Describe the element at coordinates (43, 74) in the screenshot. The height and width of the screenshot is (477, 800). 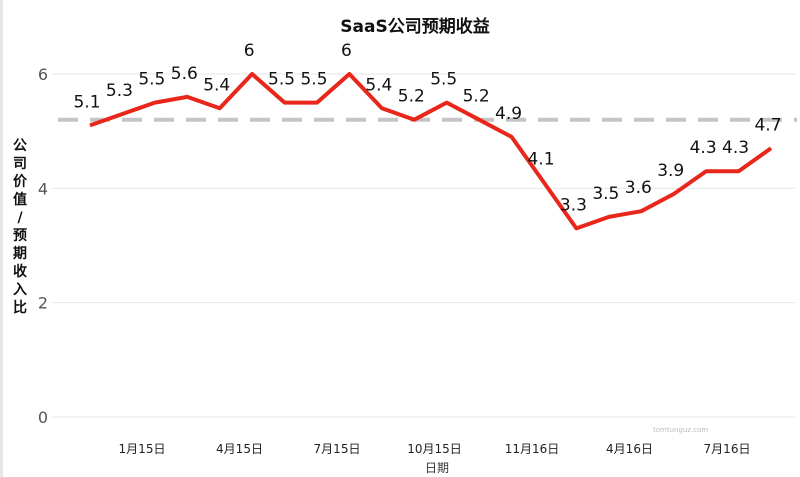
I see `y-tick-label: 6` at that location.